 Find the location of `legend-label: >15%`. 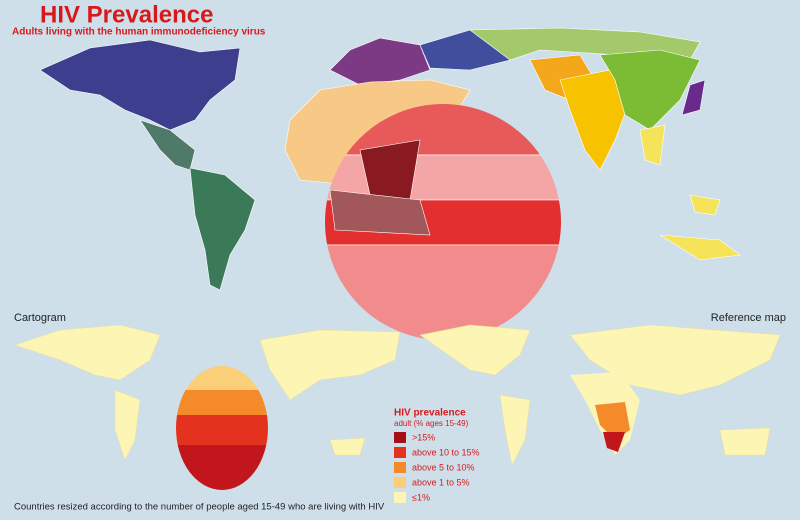

legend-label: >15% is located at coordinates (423, 437).